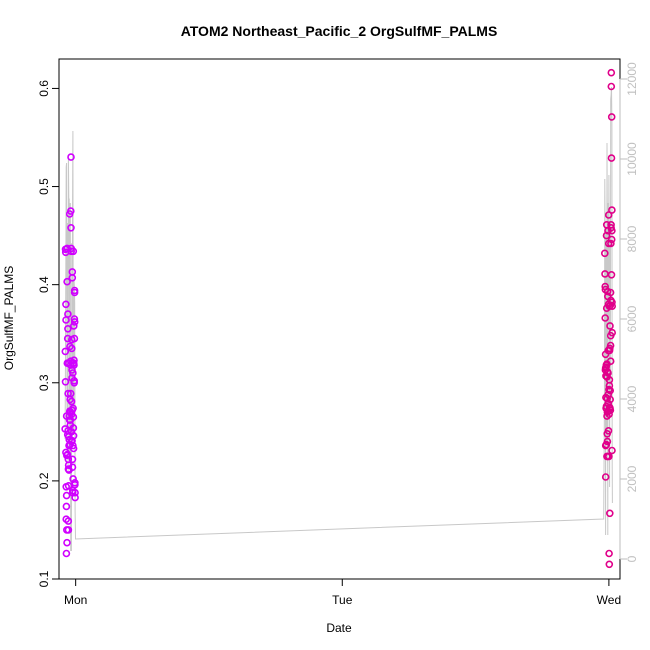 Image resolution: width=650 pixels, height=650 pixels. I want to click on y-tick-label: 0.5, so click(44, 186).